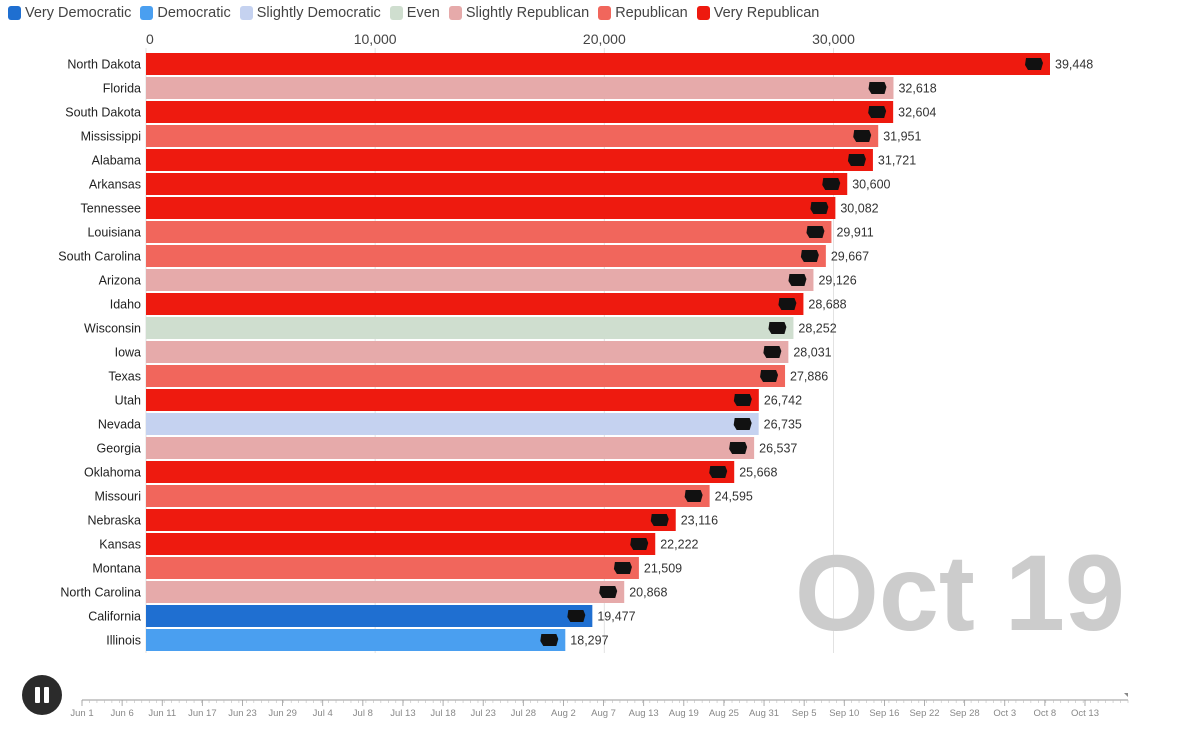 The height and width of the screenshot is (730, 1195). I want to click on bar-row: Iowa 28,031, so click(473, 352).